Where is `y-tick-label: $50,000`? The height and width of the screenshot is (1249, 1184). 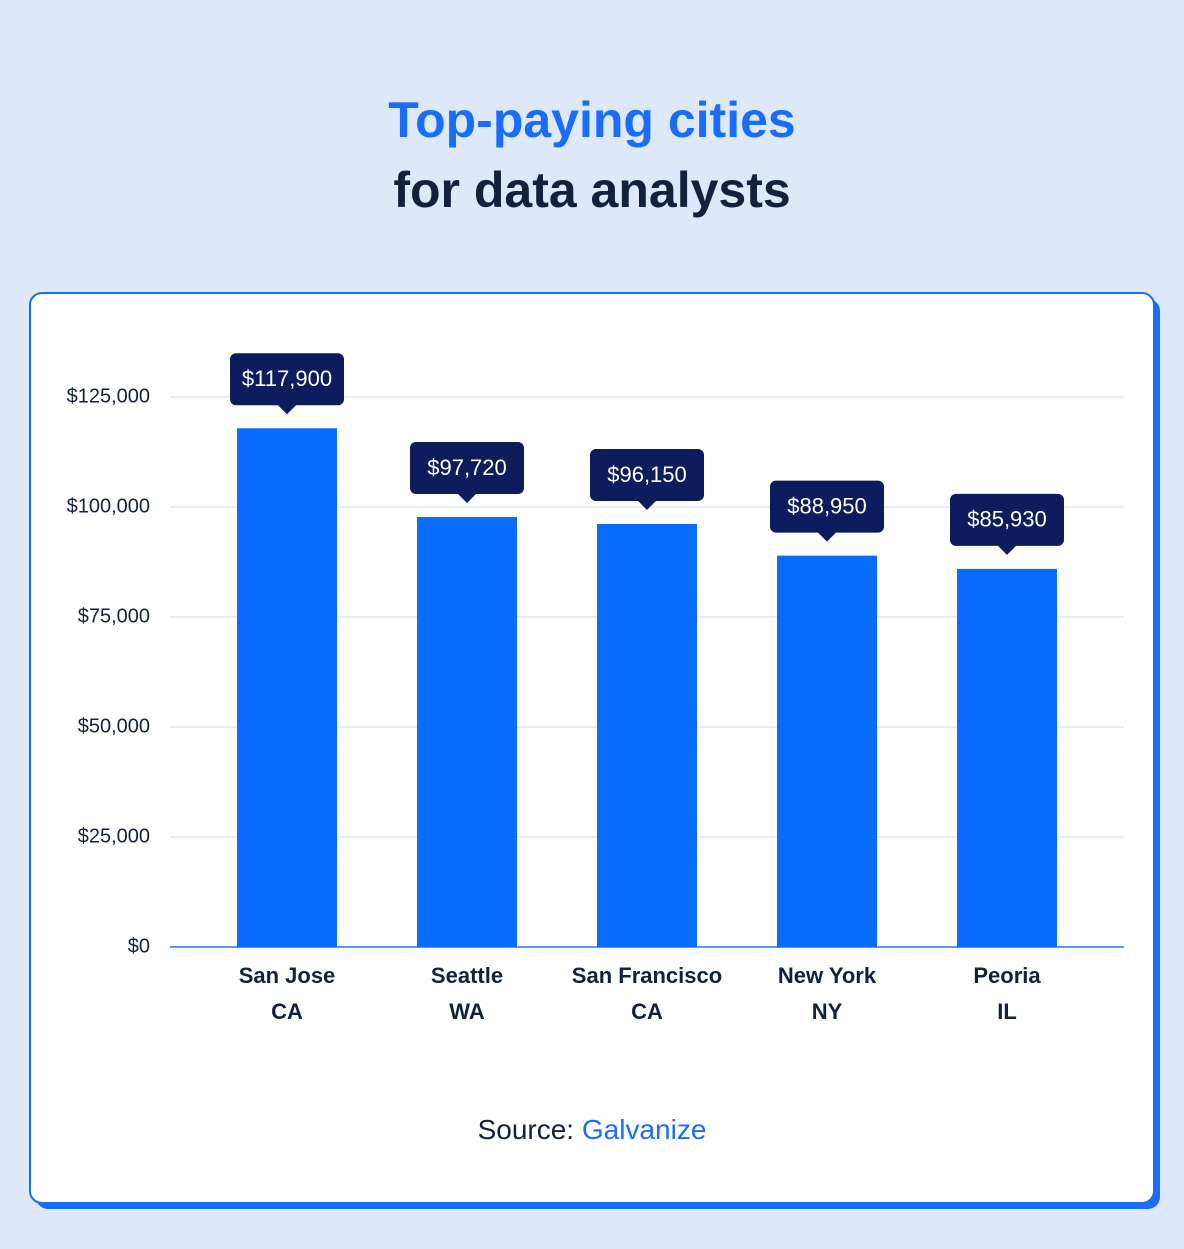 y-tick-label: $50,000 is located at coordinates (114, 726).